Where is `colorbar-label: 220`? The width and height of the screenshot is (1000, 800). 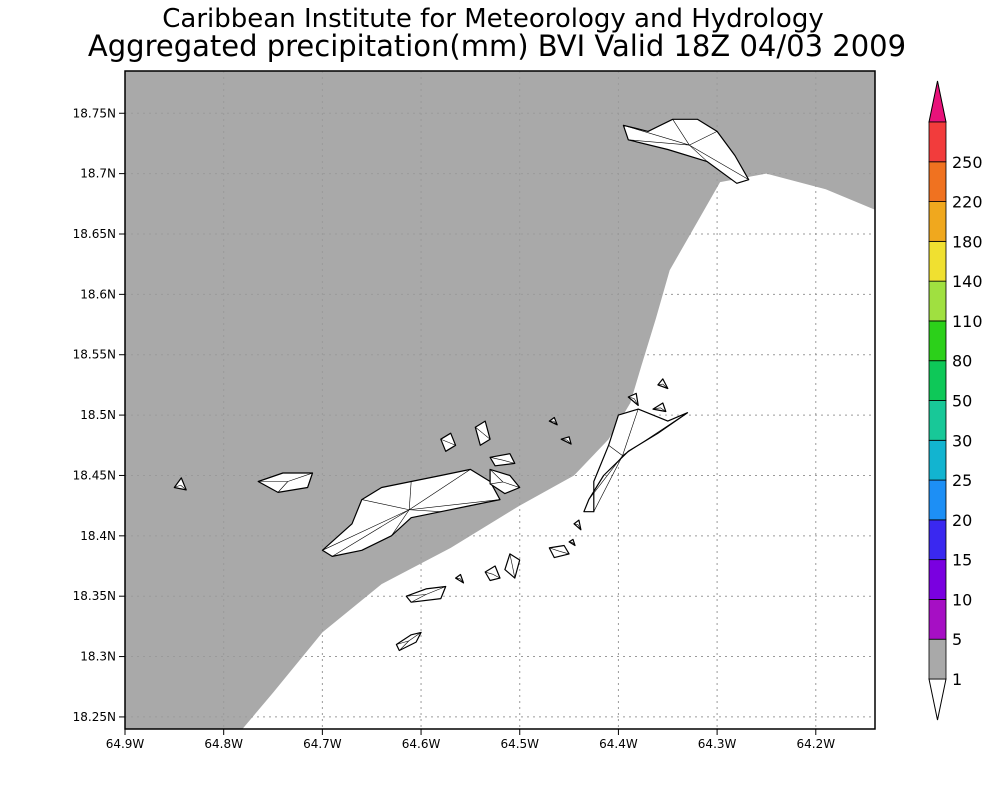
colorbar-label: 220 is located at coordinates (967, 202).